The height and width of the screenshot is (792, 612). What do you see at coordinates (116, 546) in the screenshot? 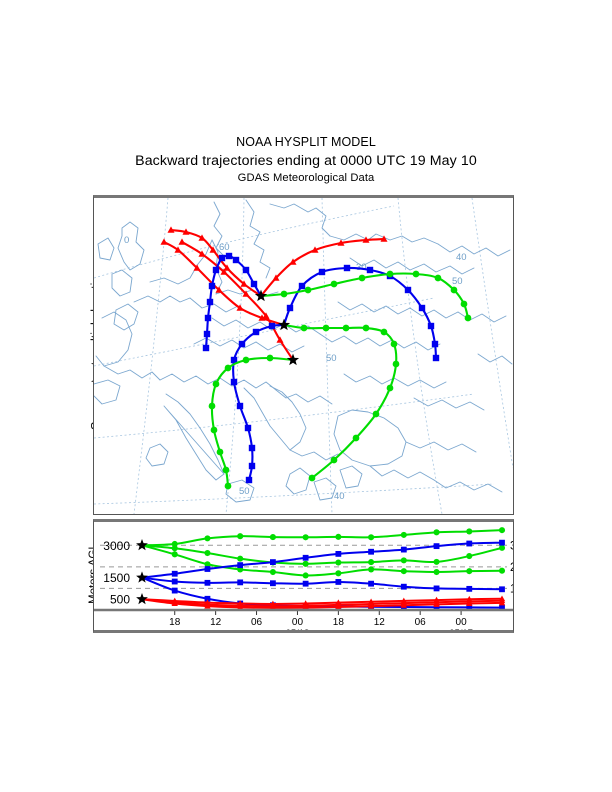
I see `height-left-label: 3000` at bounding box center [116, 546].